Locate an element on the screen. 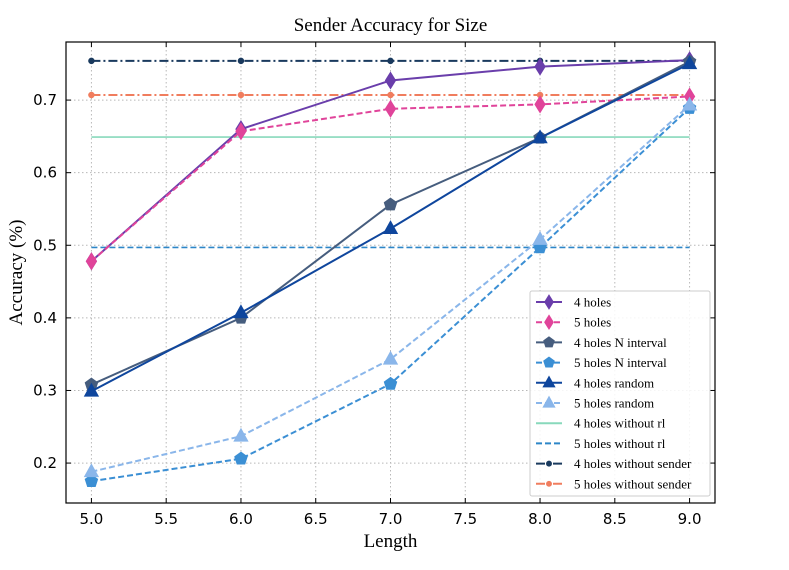 This screenshot has width=789, height=570. legend-item: 5 holes without sender is located at coordinates (614, 483).